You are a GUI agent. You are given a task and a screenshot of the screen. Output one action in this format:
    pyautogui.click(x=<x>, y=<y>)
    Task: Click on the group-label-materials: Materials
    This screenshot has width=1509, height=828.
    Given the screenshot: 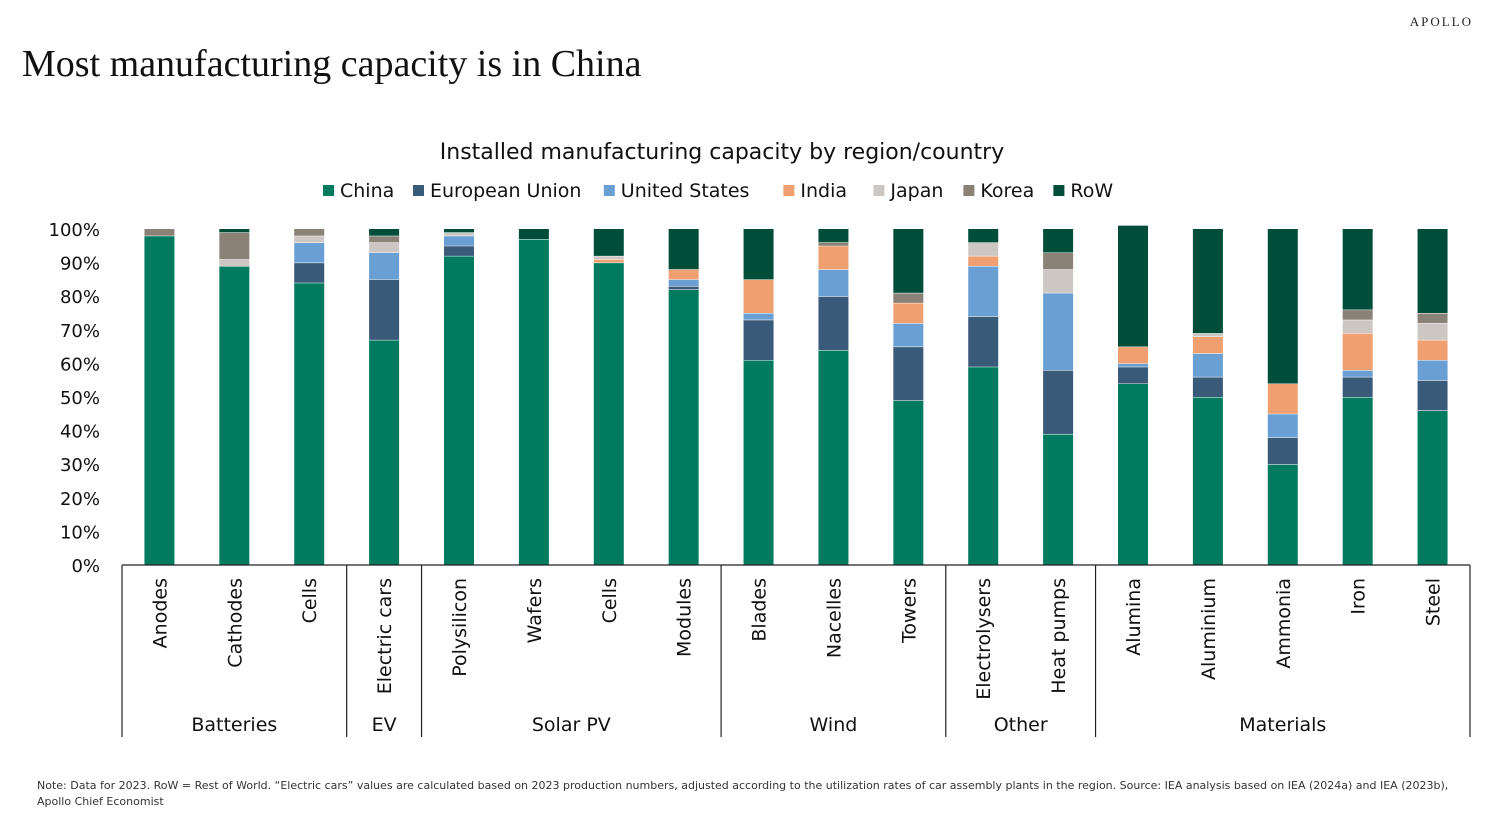 What is the action you would take?
    pyautogui.click(x=1282, y=725)
    